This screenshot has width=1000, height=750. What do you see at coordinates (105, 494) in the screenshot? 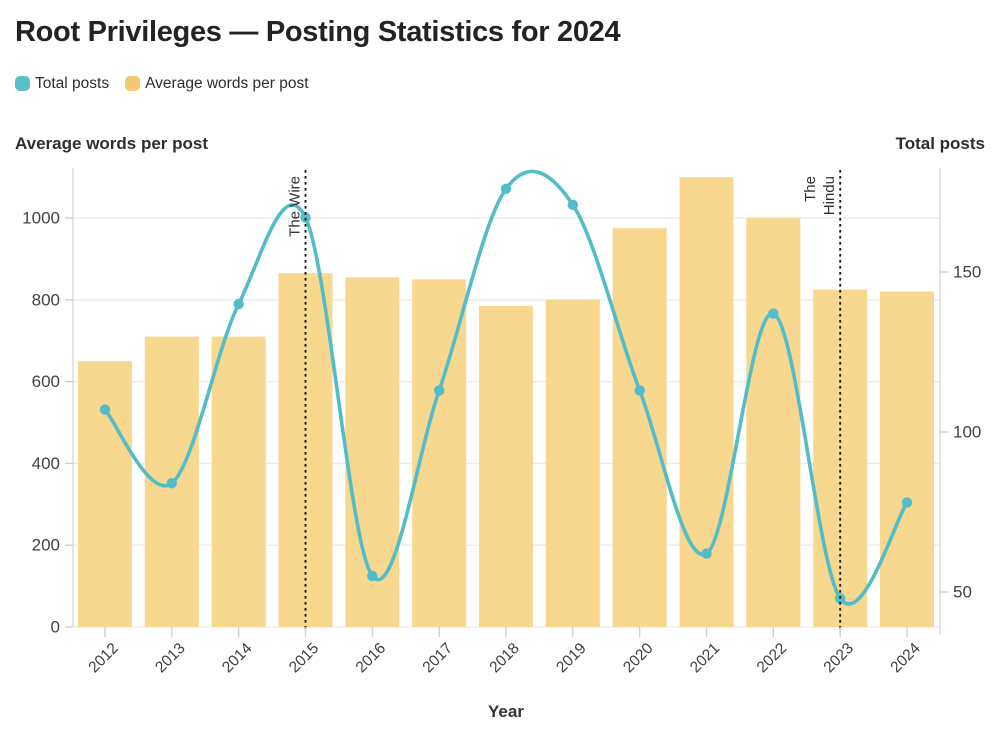
I see `bar-2012` at bounding box center [105, 494].